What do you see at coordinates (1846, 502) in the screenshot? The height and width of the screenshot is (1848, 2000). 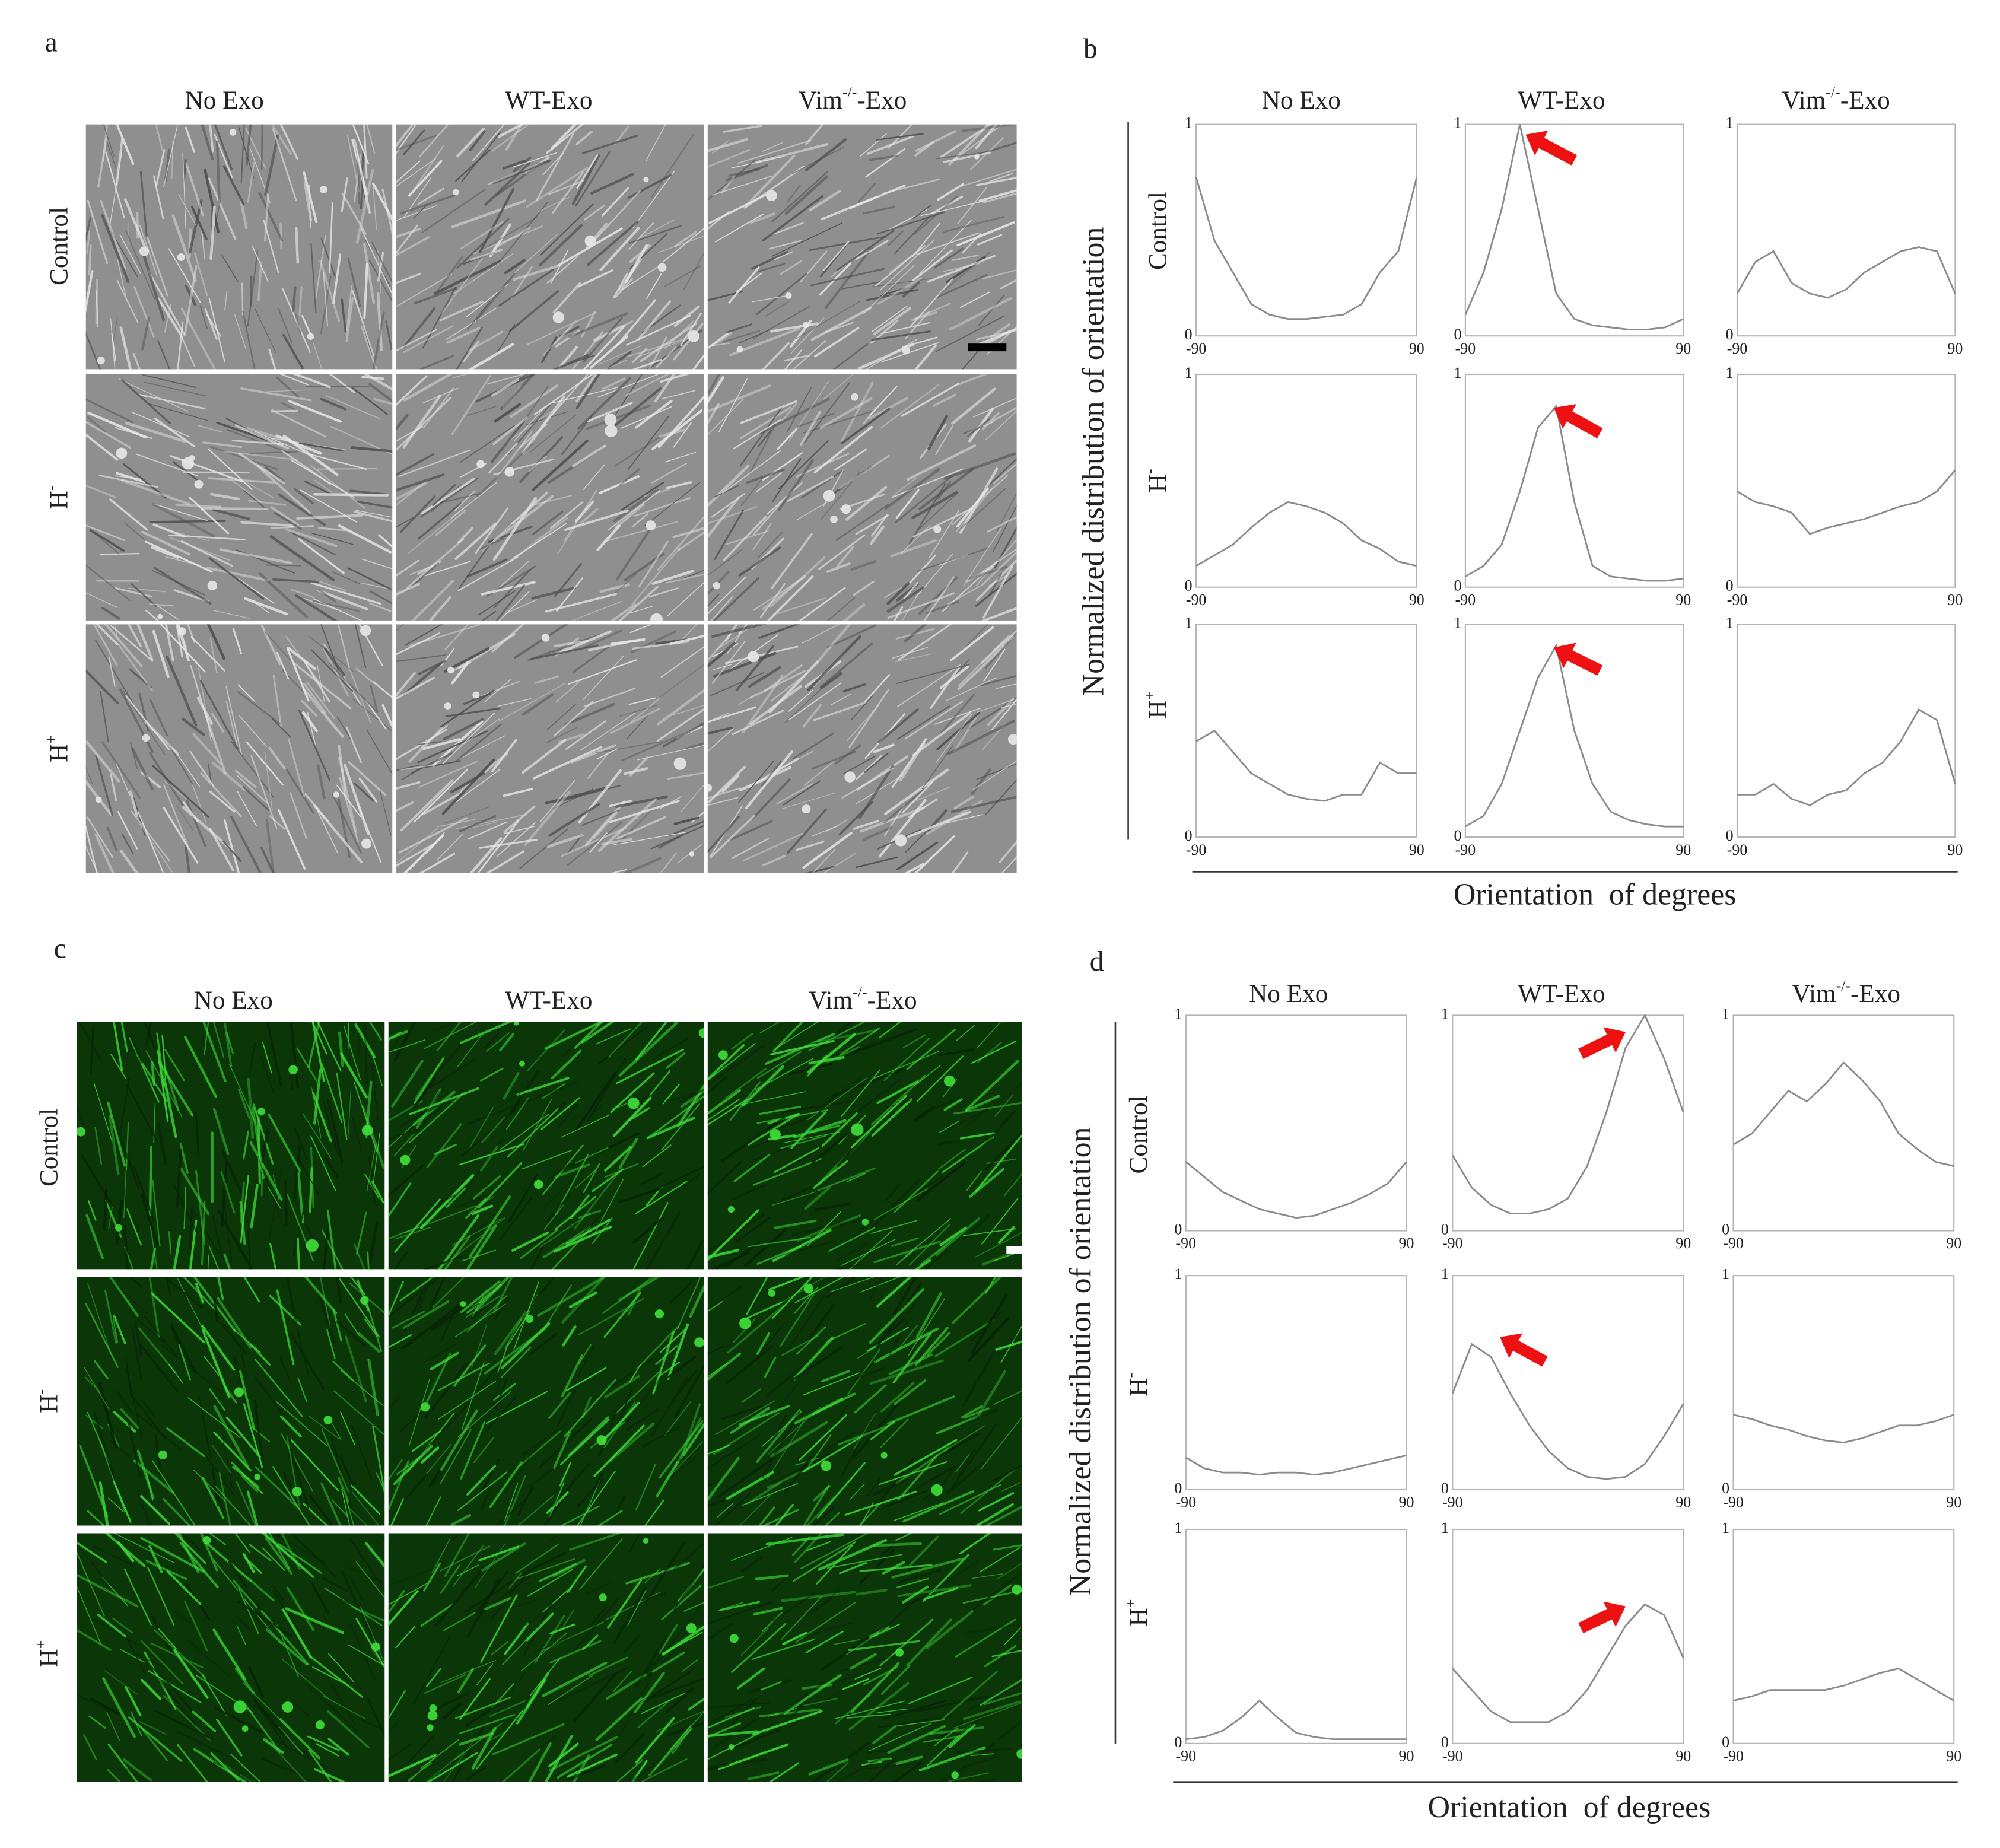 I see `orientation-line` at bounding box center [1846, 502].